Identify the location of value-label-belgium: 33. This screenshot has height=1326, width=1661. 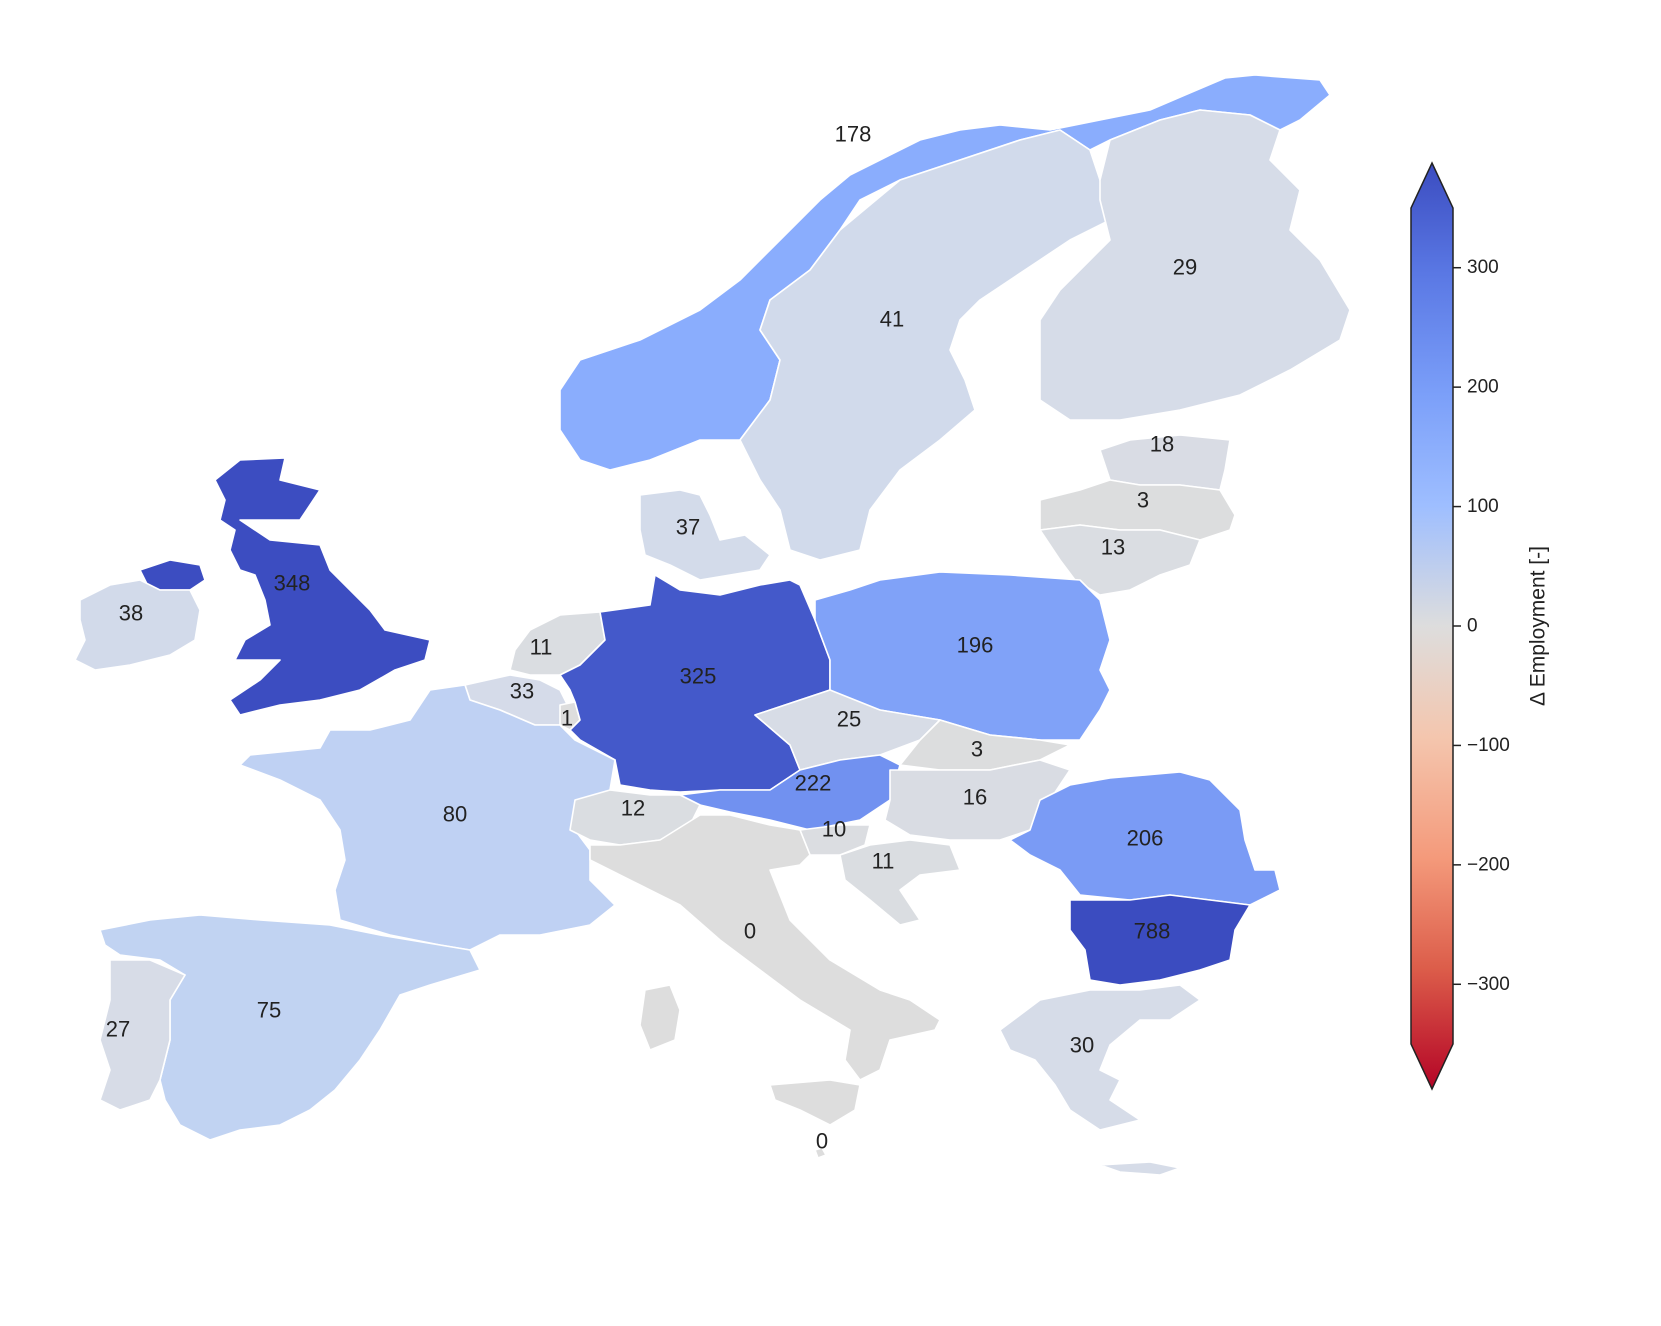
(522, 691).